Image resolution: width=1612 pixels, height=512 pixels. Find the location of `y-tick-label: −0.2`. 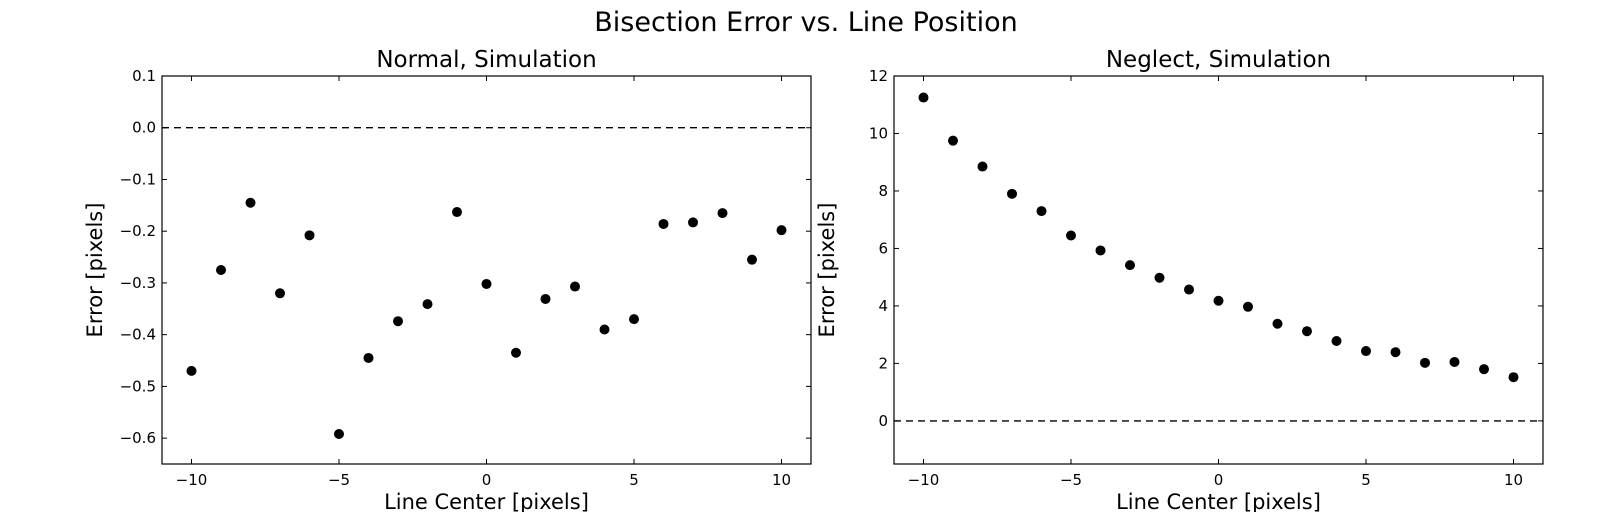

y-tick-label: −0.2 is located at coordinates (138, 231).